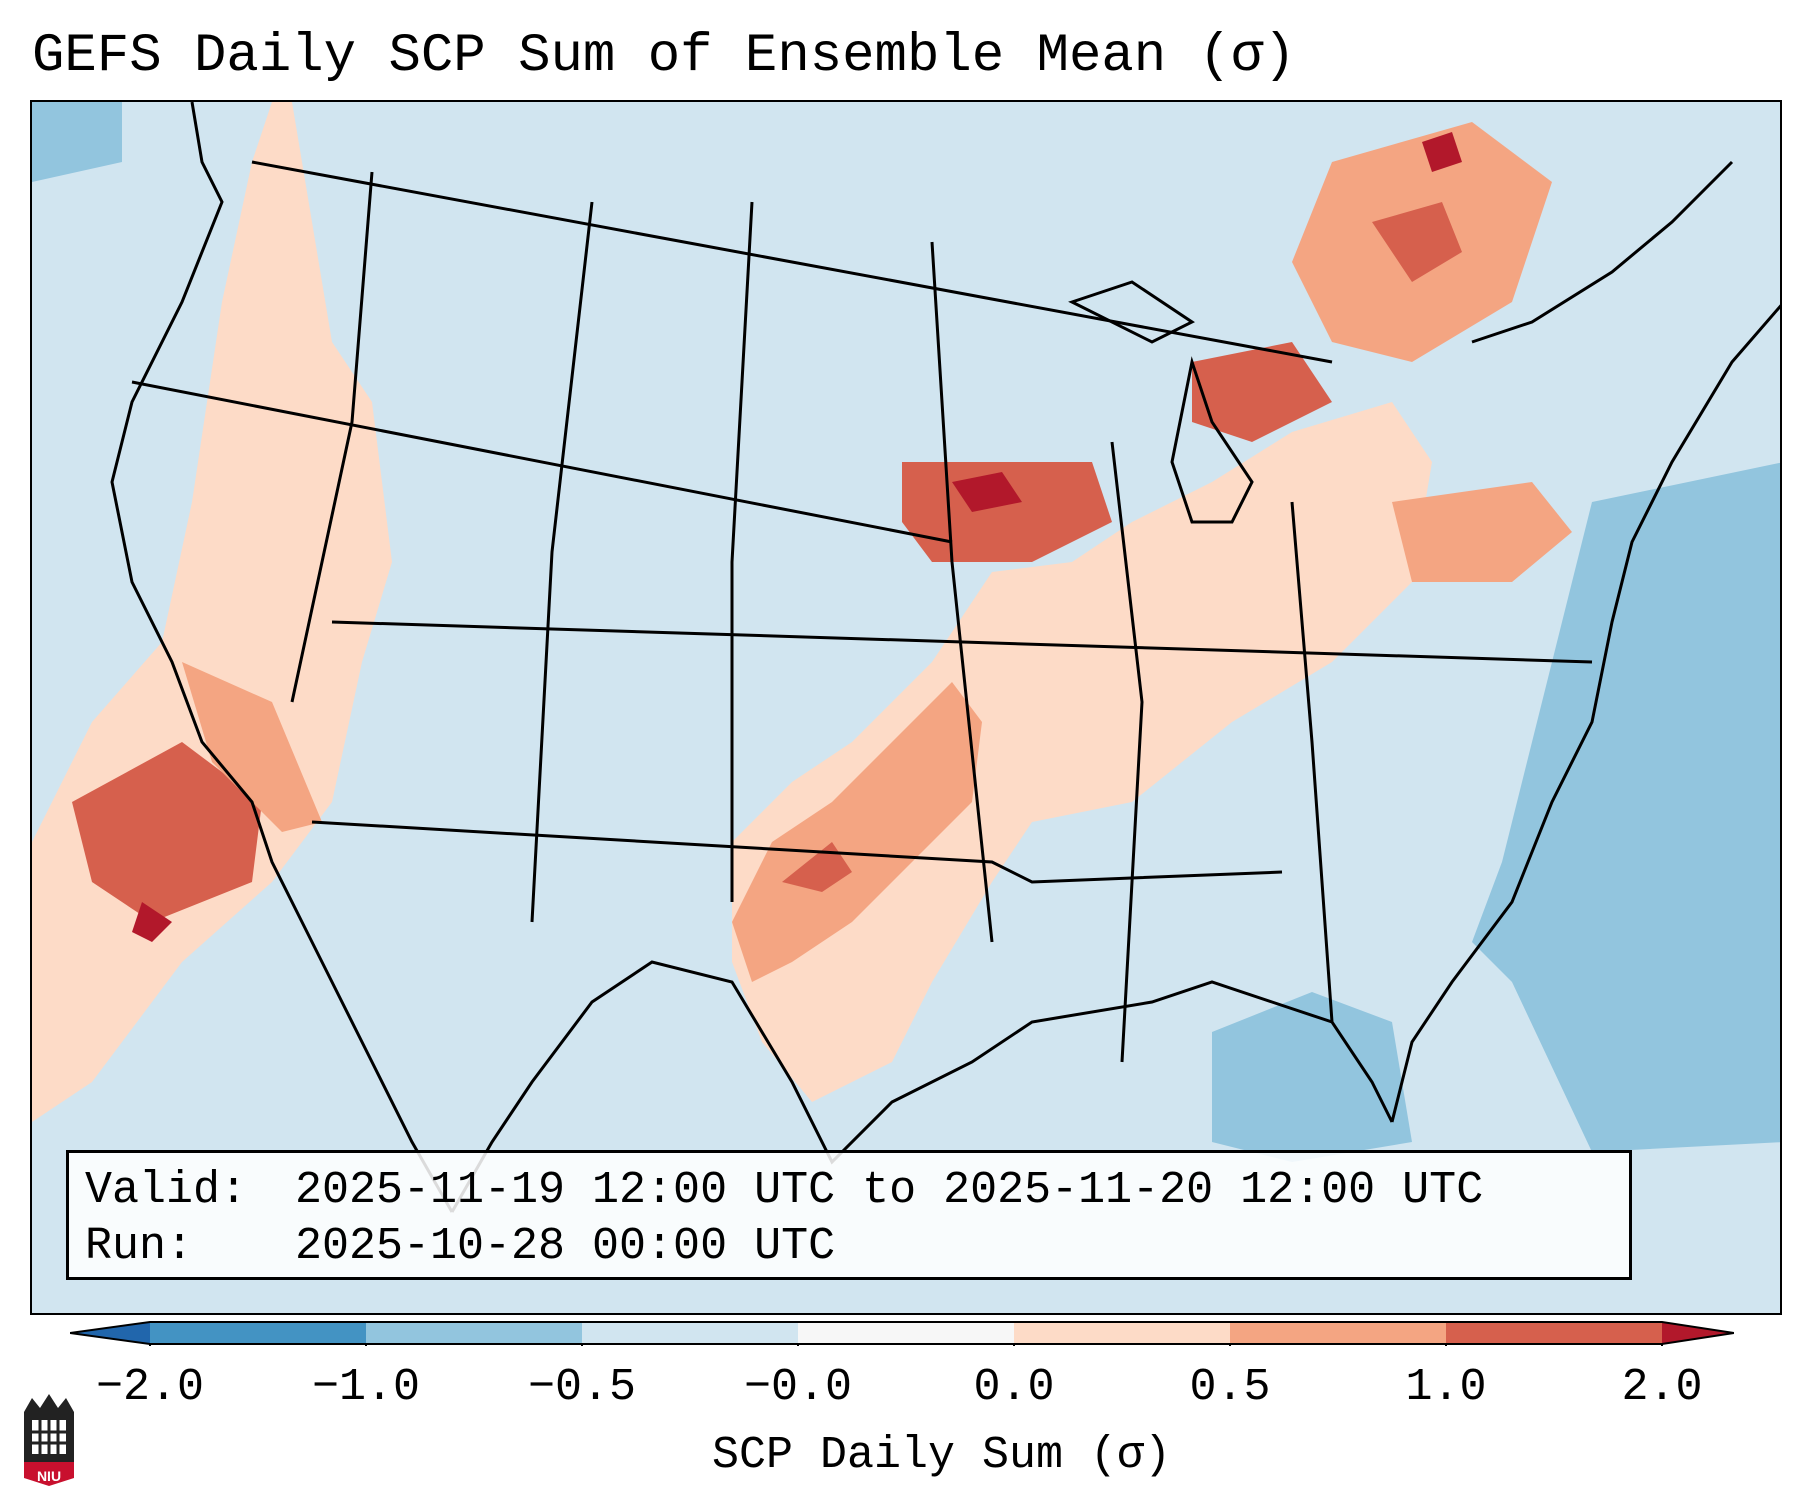 The height and width of the screenshot is (1506, 1803). I want to click on valid-label: Valid:, so click(166, 1190).